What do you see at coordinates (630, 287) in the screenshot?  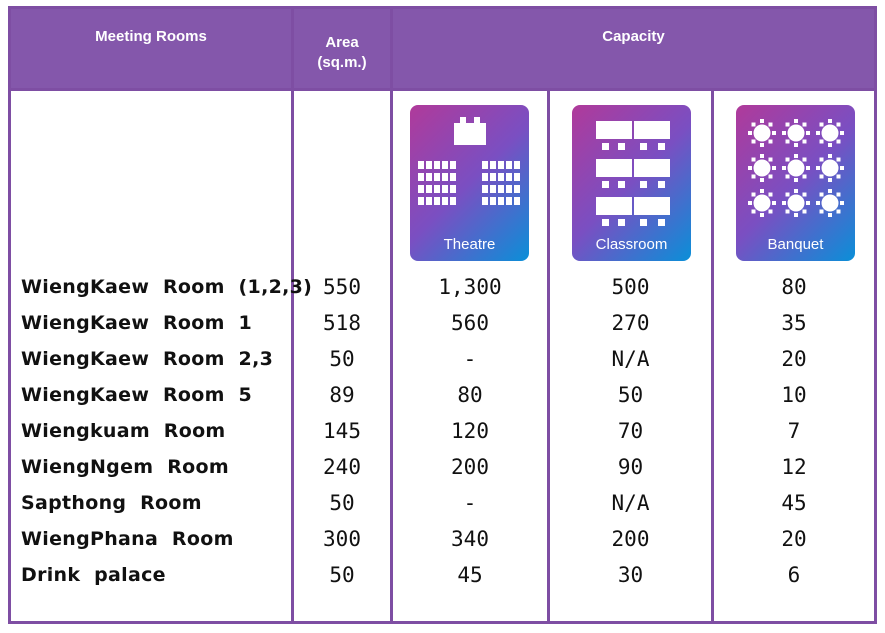 I see `classroom-capacity: 500` at bounding box center [630, 287].